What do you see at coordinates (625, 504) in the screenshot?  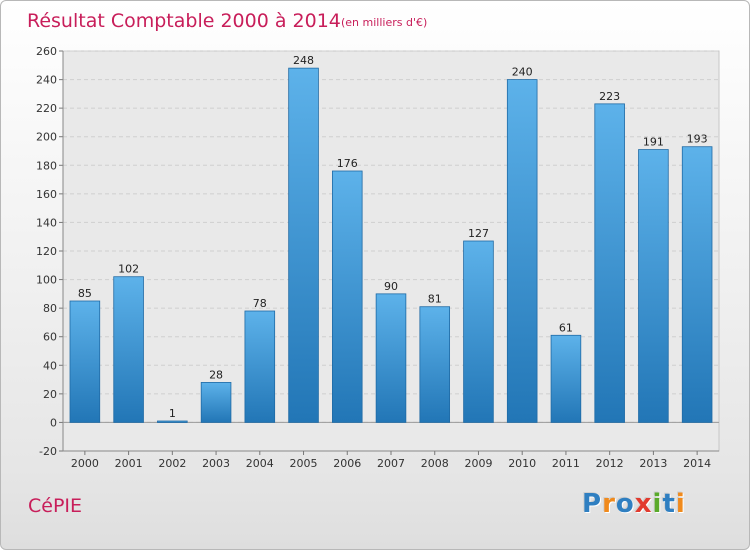 I see `logo-letter: o` at bounding box center [625, 504].